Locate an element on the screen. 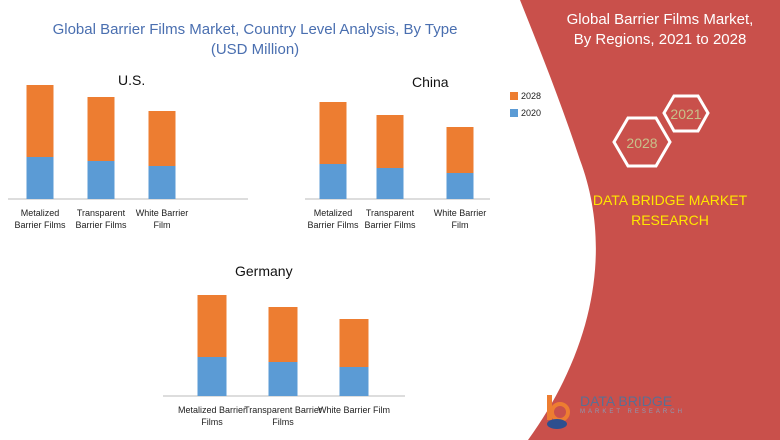  legend-label: 2028 is located at coordinates (531, 96).